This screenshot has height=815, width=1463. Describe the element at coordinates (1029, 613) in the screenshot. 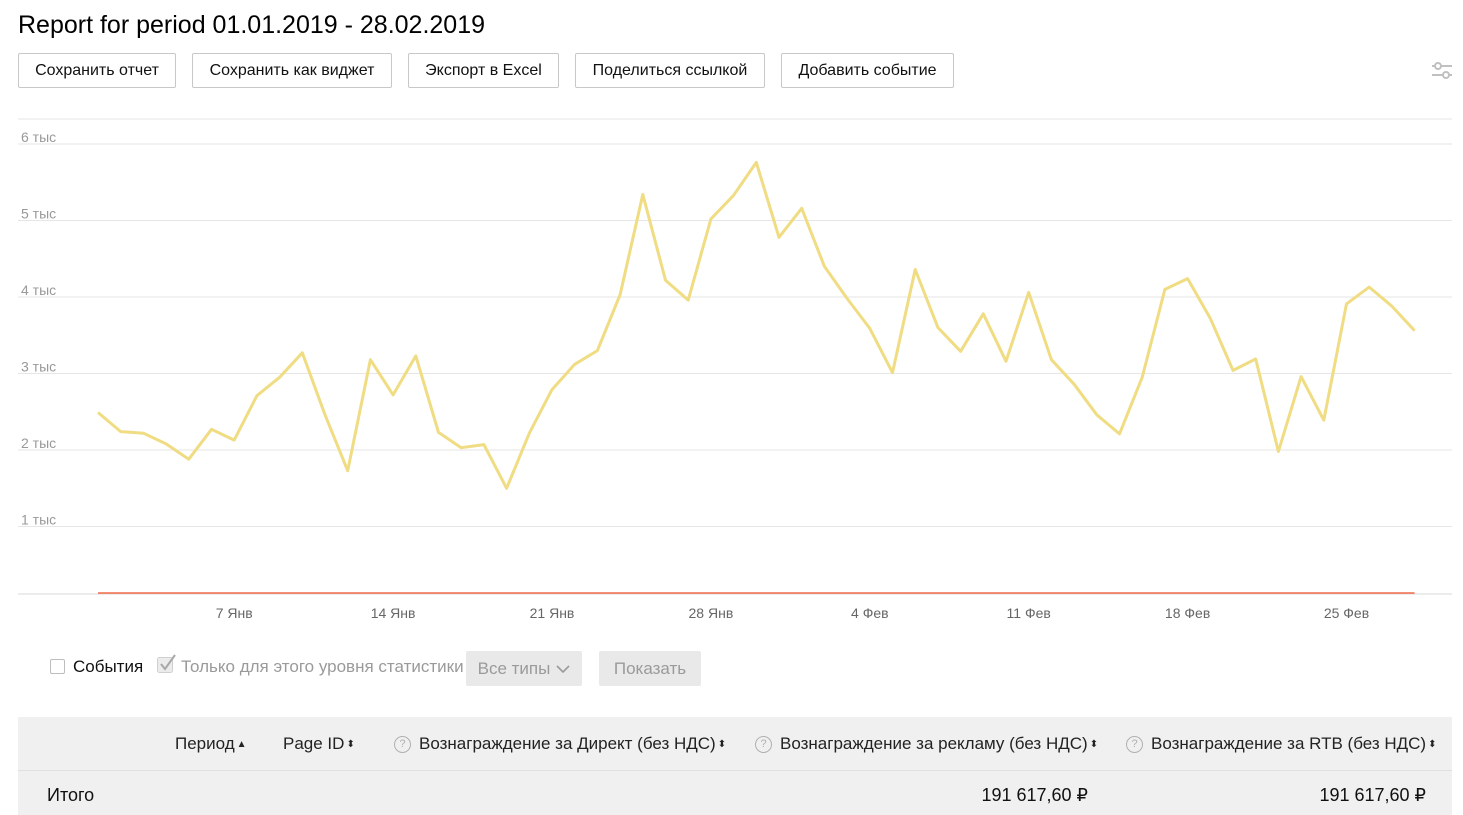

I see `x-tick-label: 11 Фев` at that location.